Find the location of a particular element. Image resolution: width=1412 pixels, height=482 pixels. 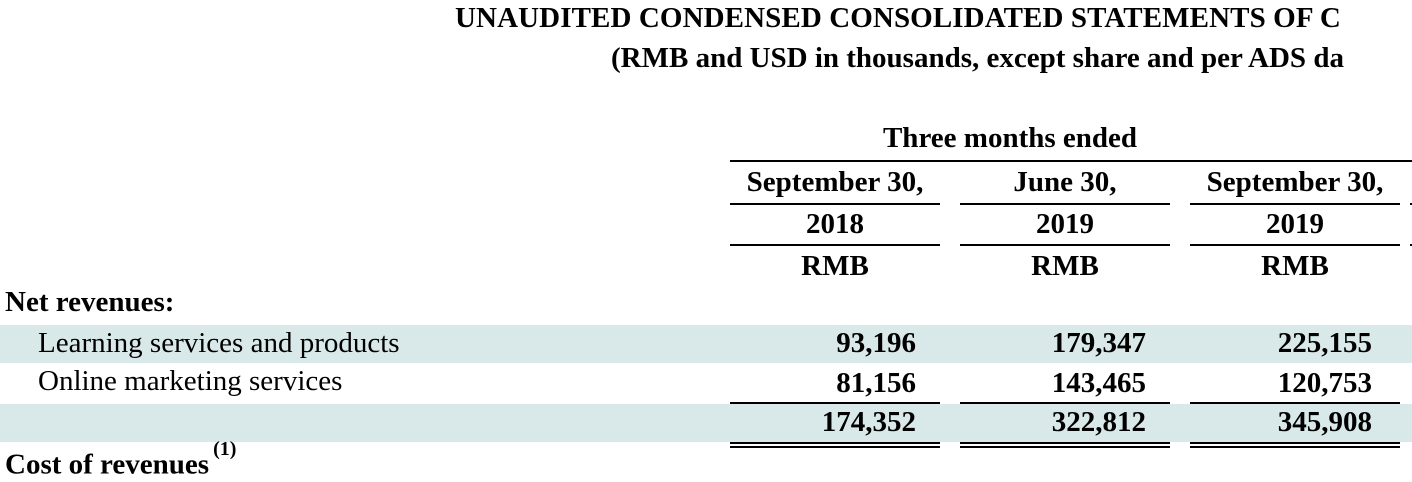

row-value: 93,196 is located at coordinates (876, 343).